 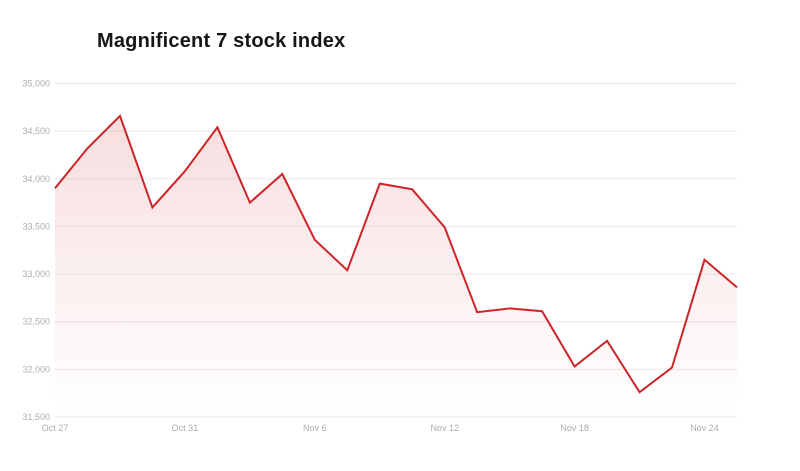 I want to click on x-axis-tick-label: Oct 31, so click(x=185, y=428).